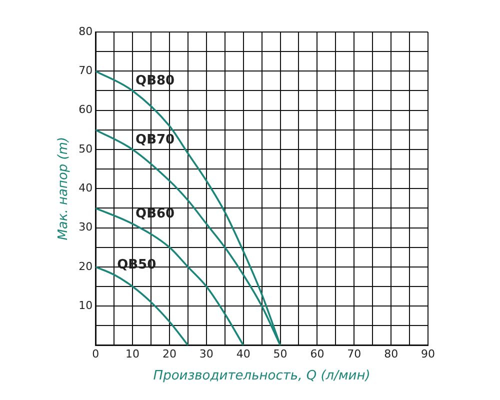 The width and height of the screenshot is (500, 400). What do you see at coordinates (85, 71) in the screenshot?
I see `y-tick-label: 70` at bounding box center [85, 71].